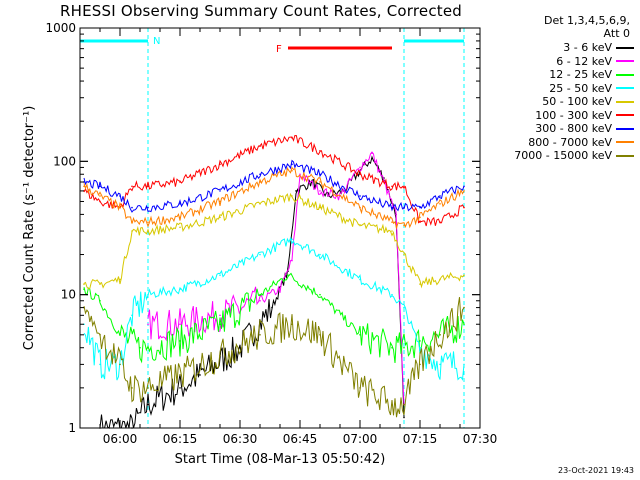 Image resolution: width=640 pixels, height=480 pixels. I want to click on legend-entry-label: 25 - 50 keV, so click(580, 88).